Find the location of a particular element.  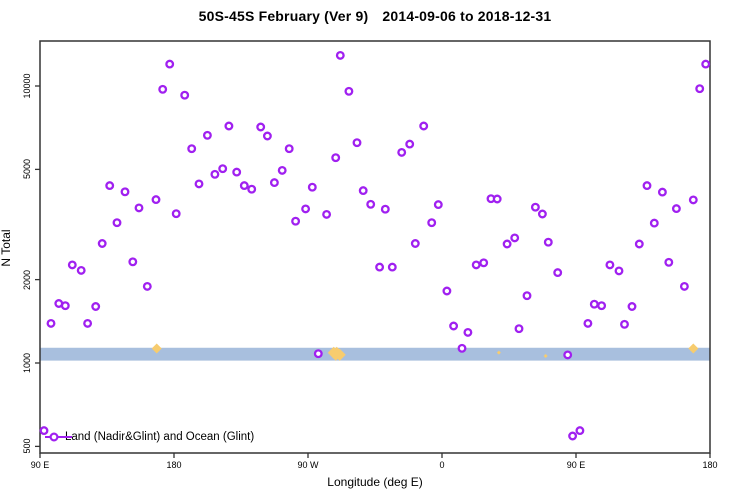

x-axis-title: Longitude (deg E) is located at coordinates (375, 482).